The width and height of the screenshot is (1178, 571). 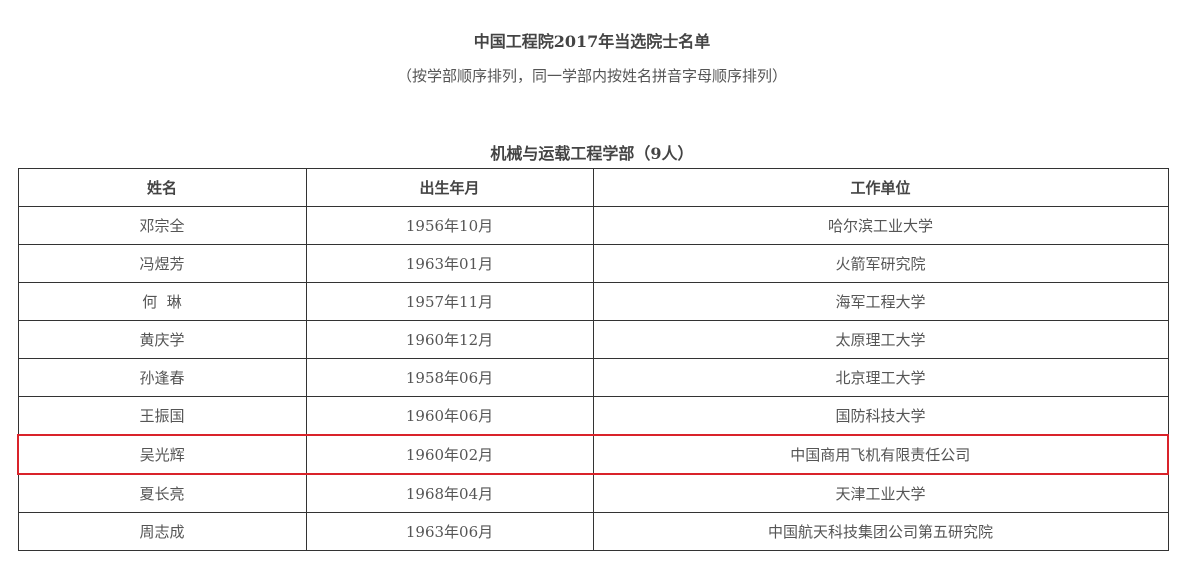 I want to click on table-row: 王振国 1960年06月 国防科技大学, so click(x=593, y=416).